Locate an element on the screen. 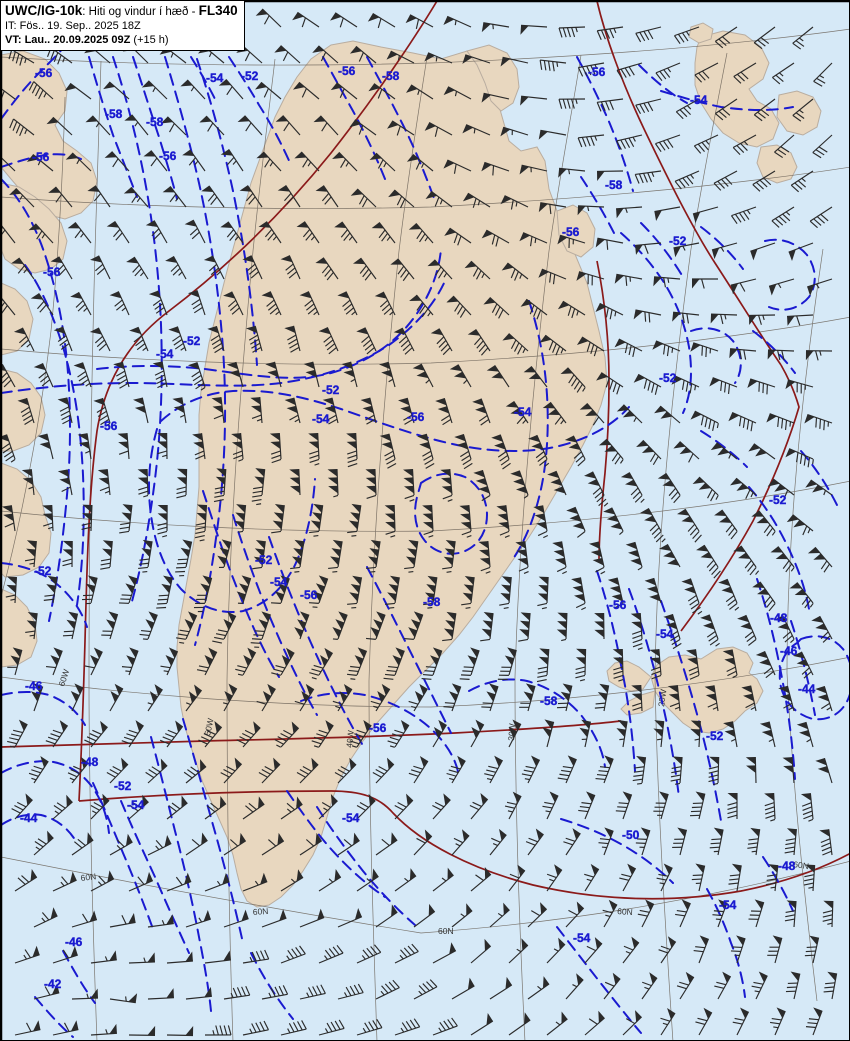  parallel-65n is located at coordinates (425, 682).